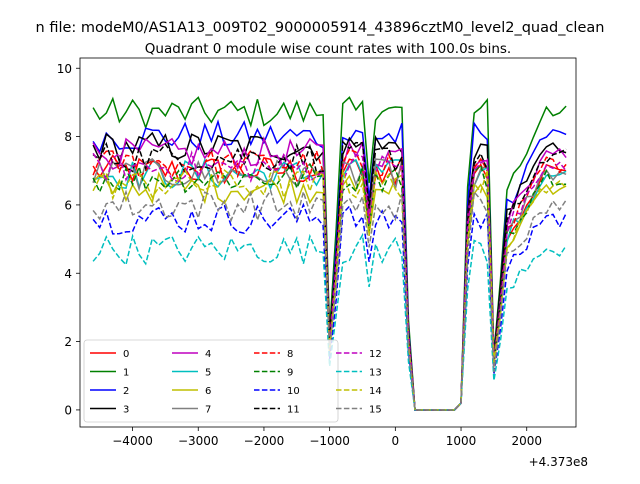 The width and height of the screenshot is (640, 484). Describe the element at coordinates (68, 410) in the screenshot. I see `y-tick-label: 0` at that location.